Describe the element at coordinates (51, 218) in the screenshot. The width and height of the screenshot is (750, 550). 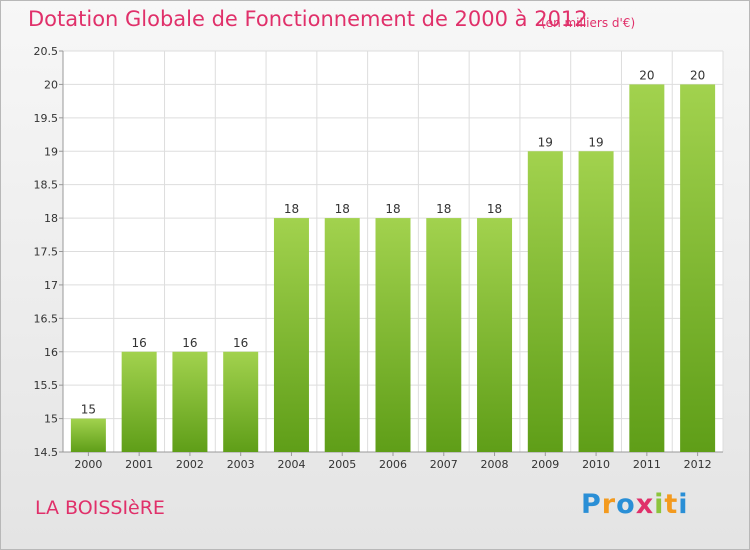
I see `y-tick-label: 18` at that location.